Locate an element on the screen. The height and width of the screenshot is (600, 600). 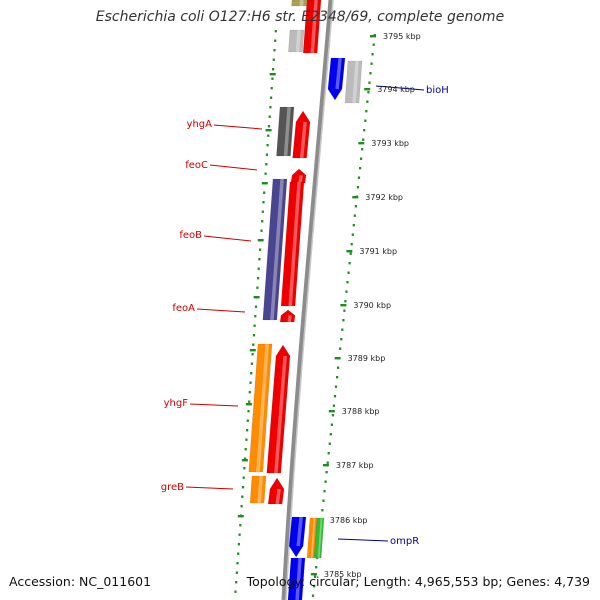
red-cds-top is located at coordinates (312, 27).